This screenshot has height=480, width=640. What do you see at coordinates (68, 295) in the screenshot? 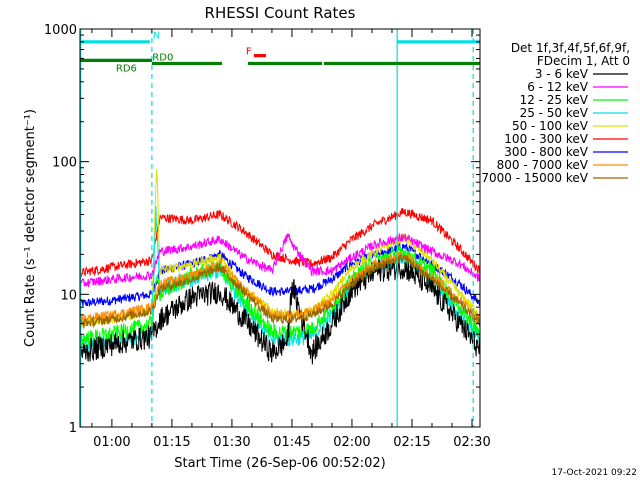
I see `y-tick-label: 10` at bounding box center [68, 295].